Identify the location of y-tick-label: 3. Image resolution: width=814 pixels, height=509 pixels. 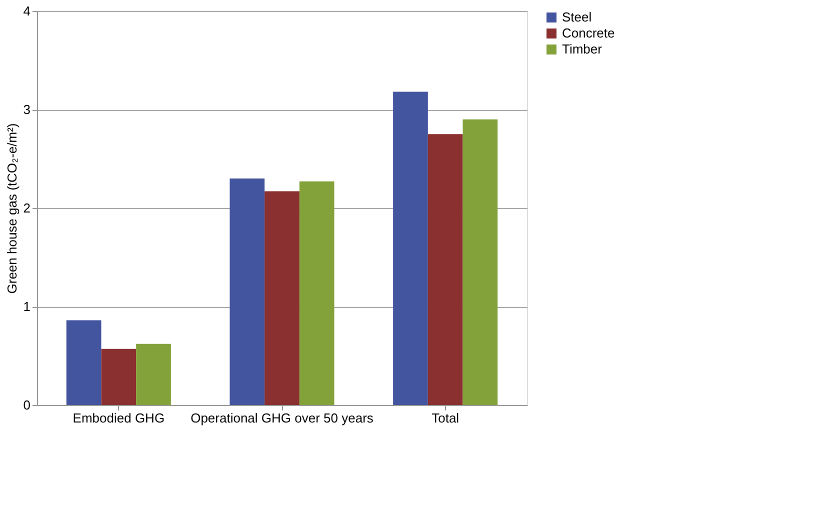
(26, 109).